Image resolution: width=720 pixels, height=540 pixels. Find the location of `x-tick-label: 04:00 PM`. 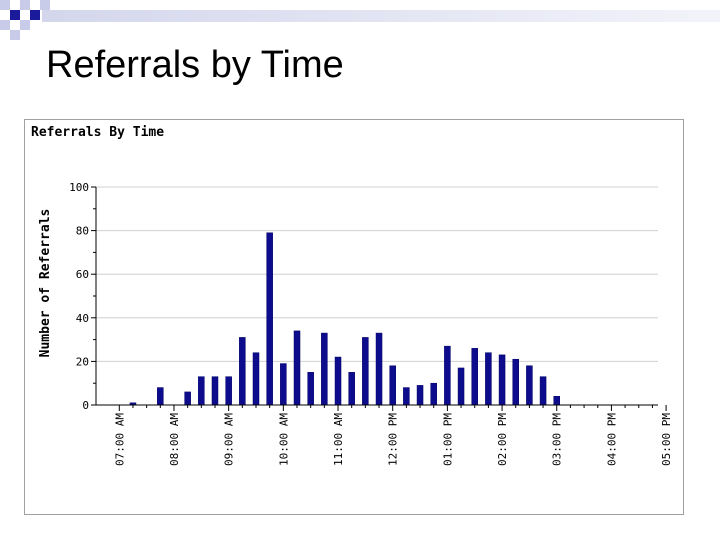

x-tick-label: 04:00 PM is located at coordinates (611, 439).